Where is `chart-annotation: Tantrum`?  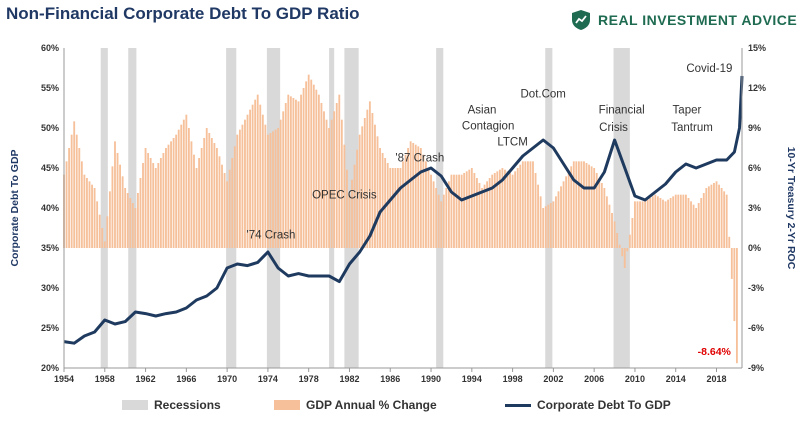 chart-annotation: Tantrum is located at coordinates (692, 128).